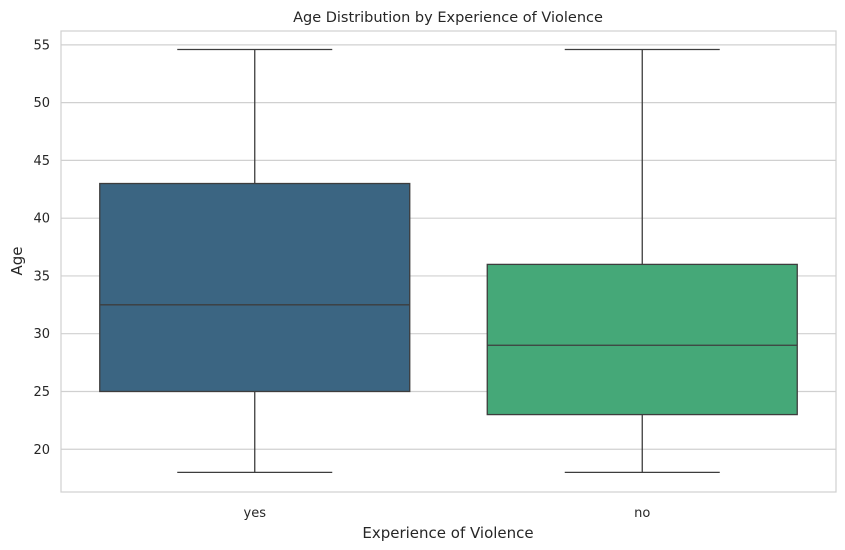  Describe the element at coordinates (447, 533) in the screenshot. I see `x-axis-title: Experience of Violence` at that location.